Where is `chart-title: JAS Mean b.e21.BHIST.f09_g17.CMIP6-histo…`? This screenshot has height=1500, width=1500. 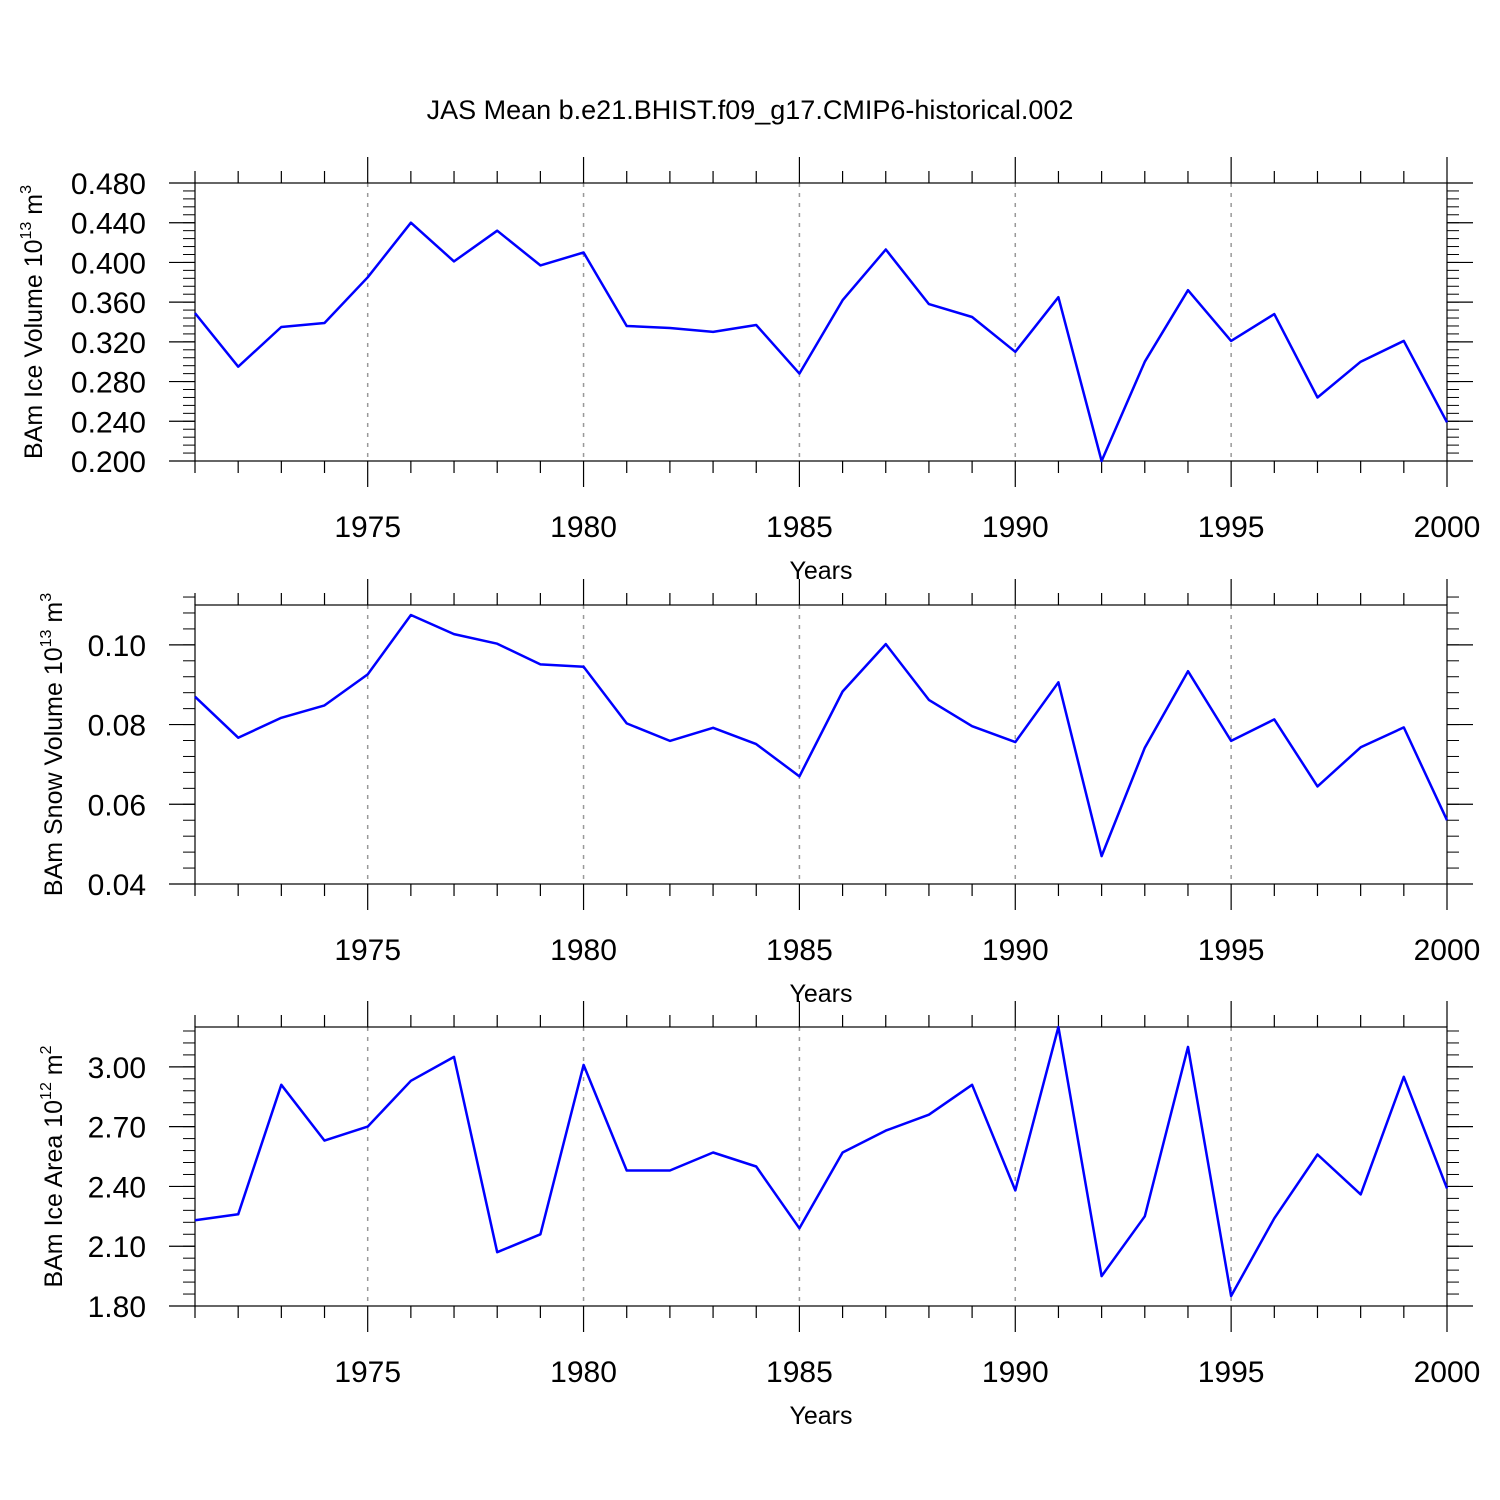 chart-title: JAS Mean b.e21.BHIST.f09_g17.CMIP6-histo… is located at coordinates (750, 110).